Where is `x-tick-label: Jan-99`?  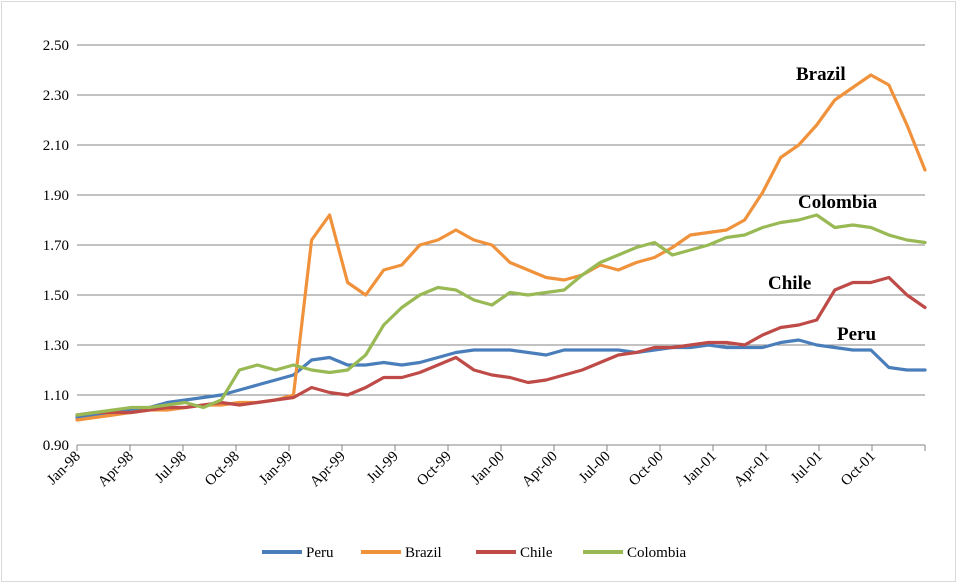
x-tick-label: Jan-99 is located at coordinates (276, 469).